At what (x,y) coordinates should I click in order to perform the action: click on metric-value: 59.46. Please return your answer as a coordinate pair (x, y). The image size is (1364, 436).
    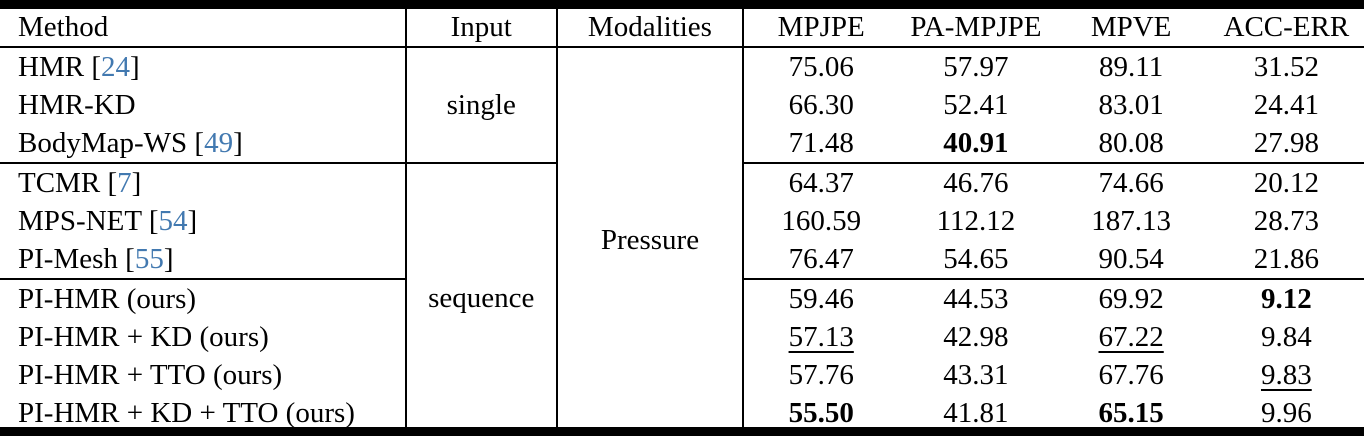
    Looking at the image, I should click on (821, 298).